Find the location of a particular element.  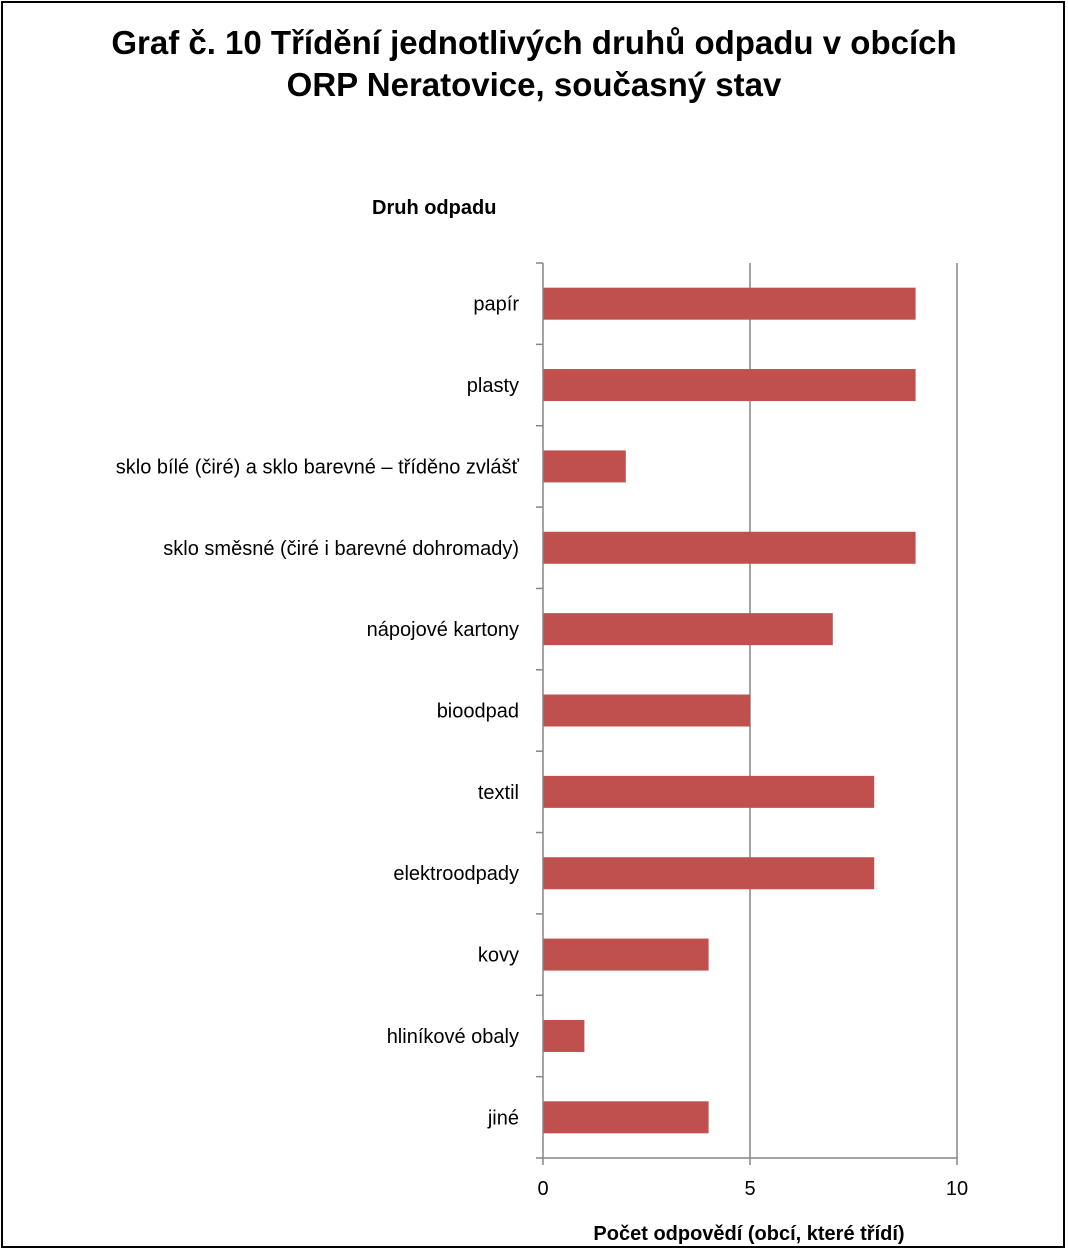

category-label: nápojové kartony is located at coordinates (443, 630).